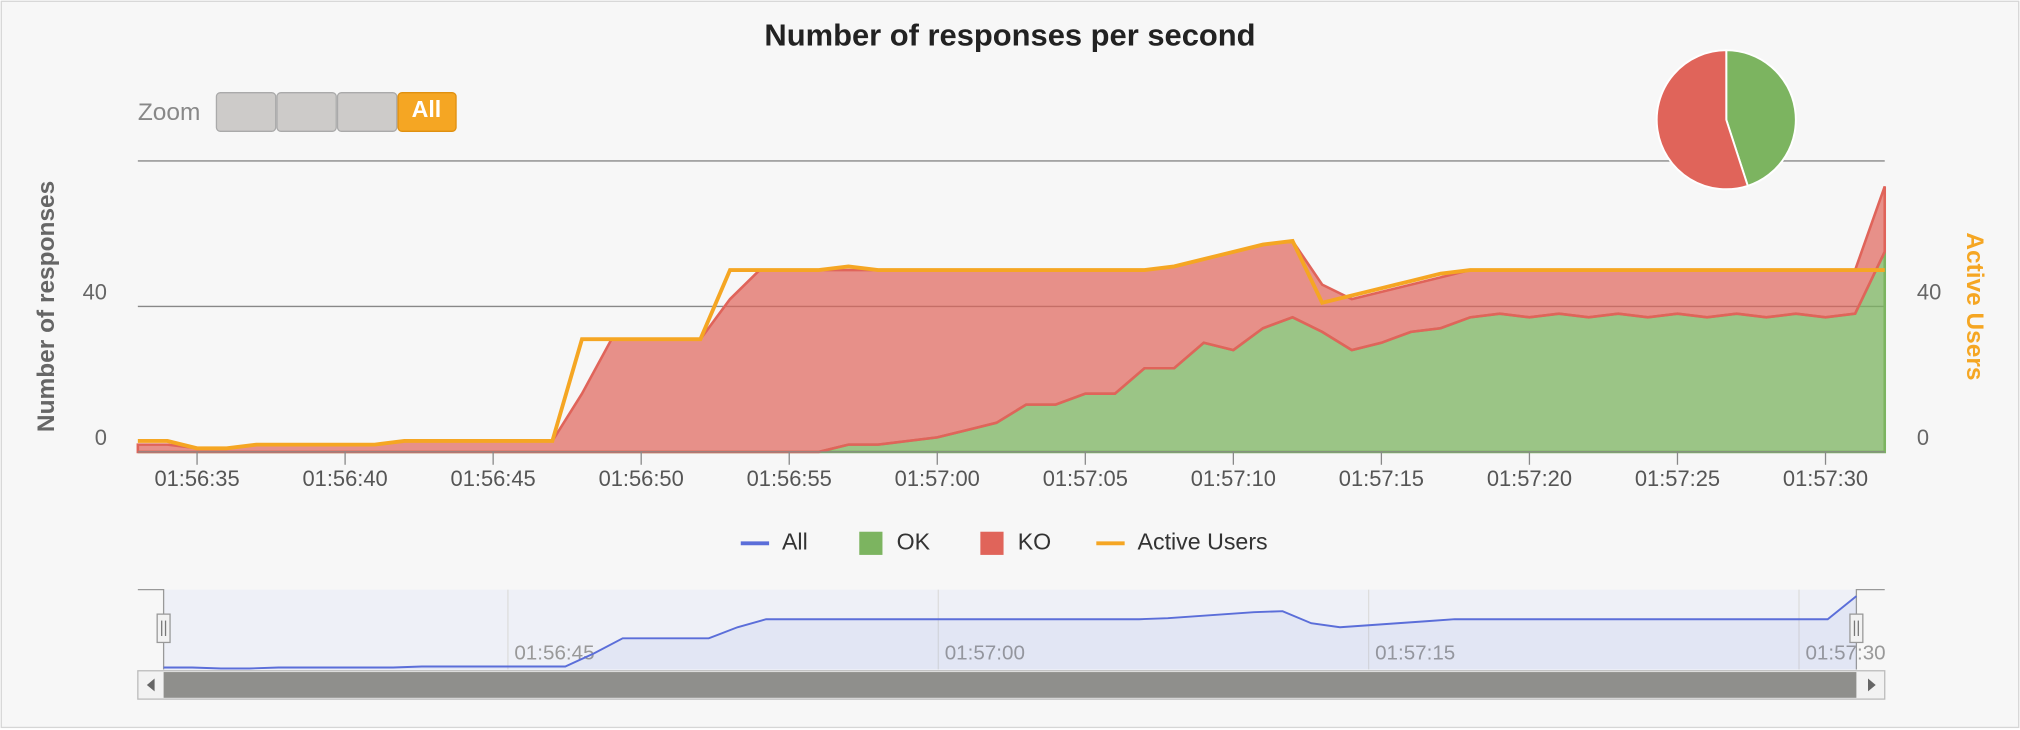 This screenshot has height=730, width=2020. What do you see at coordinates (1677, 478) in the screenshot?
I see `x-tick-label: 01:57:25` at bounding box center [1677, 478].